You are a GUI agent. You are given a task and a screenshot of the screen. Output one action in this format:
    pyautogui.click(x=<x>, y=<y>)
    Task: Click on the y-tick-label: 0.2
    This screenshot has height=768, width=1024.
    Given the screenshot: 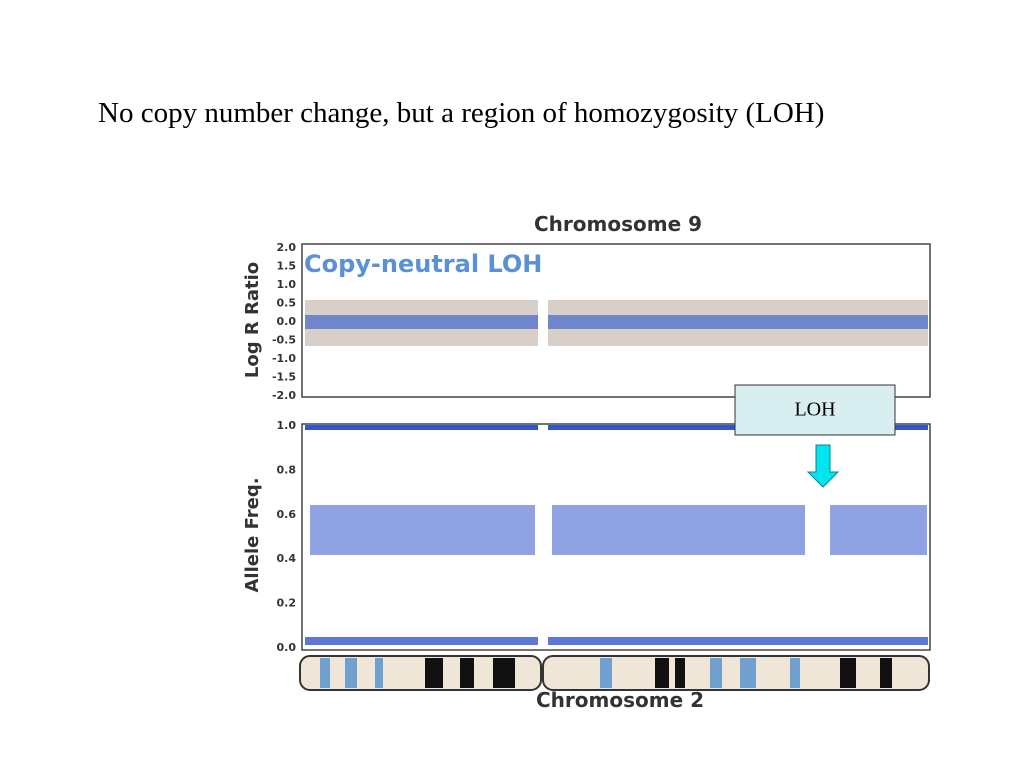 What is the action you would take?
    pyautogui.click(x=287, y=603)
    